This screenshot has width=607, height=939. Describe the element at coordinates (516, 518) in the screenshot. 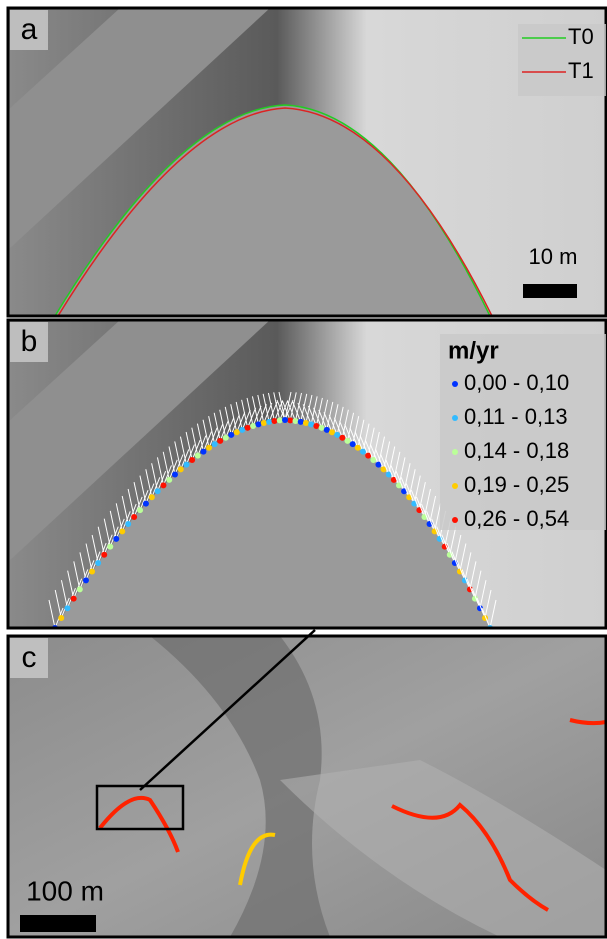

I see `legend-label: 0,26 - 0,54` at that location.